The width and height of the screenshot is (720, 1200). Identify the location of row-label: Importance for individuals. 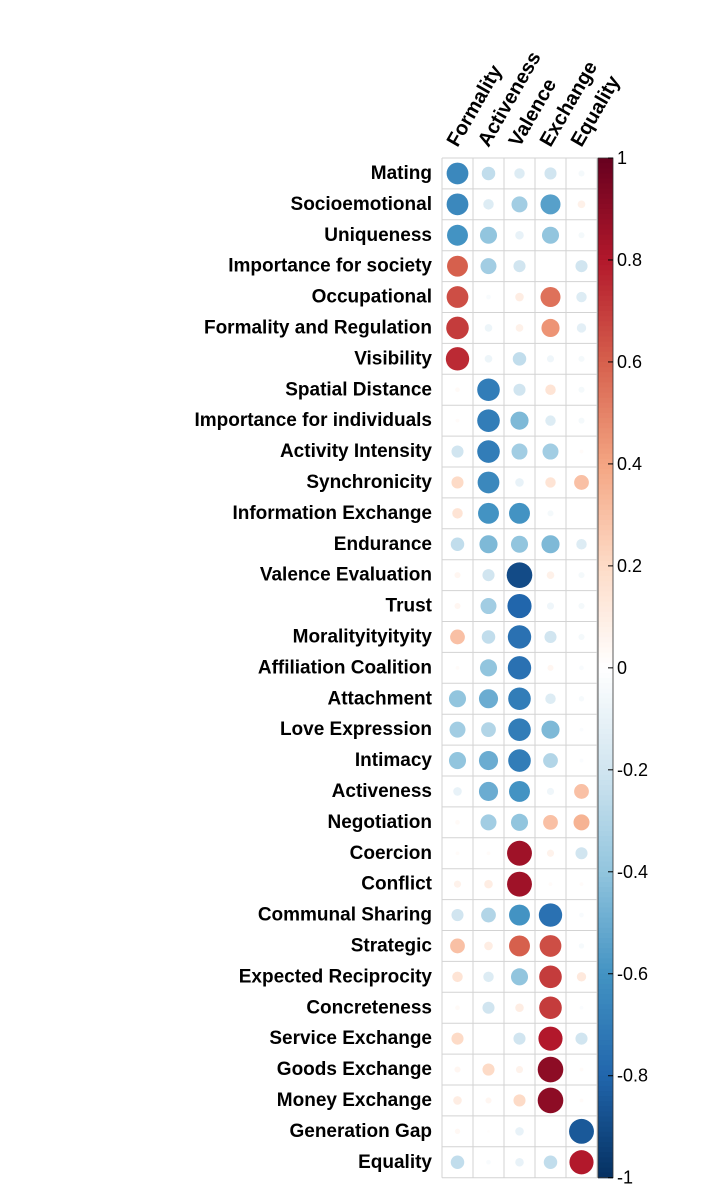
(313, 420).